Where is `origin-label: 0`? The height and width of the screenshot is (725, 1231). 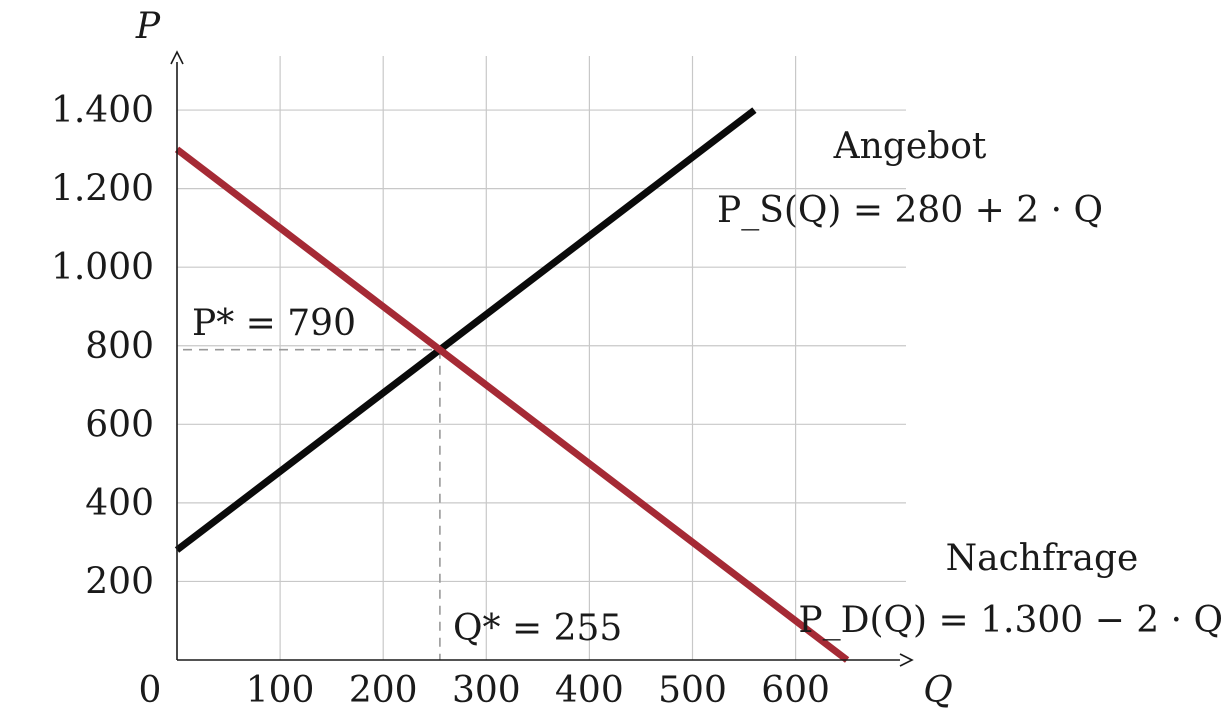
origin-label: 0 is located at coordinates (150, 690).